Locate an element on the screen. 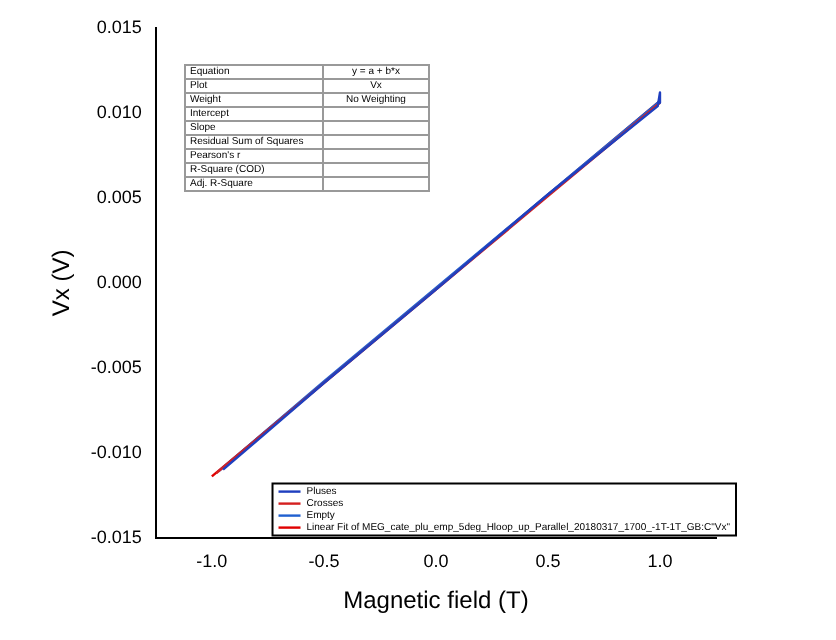 This screenshot has width=836, height=640. y-tick-label: 0.005 is located at coordinates (119, 196).